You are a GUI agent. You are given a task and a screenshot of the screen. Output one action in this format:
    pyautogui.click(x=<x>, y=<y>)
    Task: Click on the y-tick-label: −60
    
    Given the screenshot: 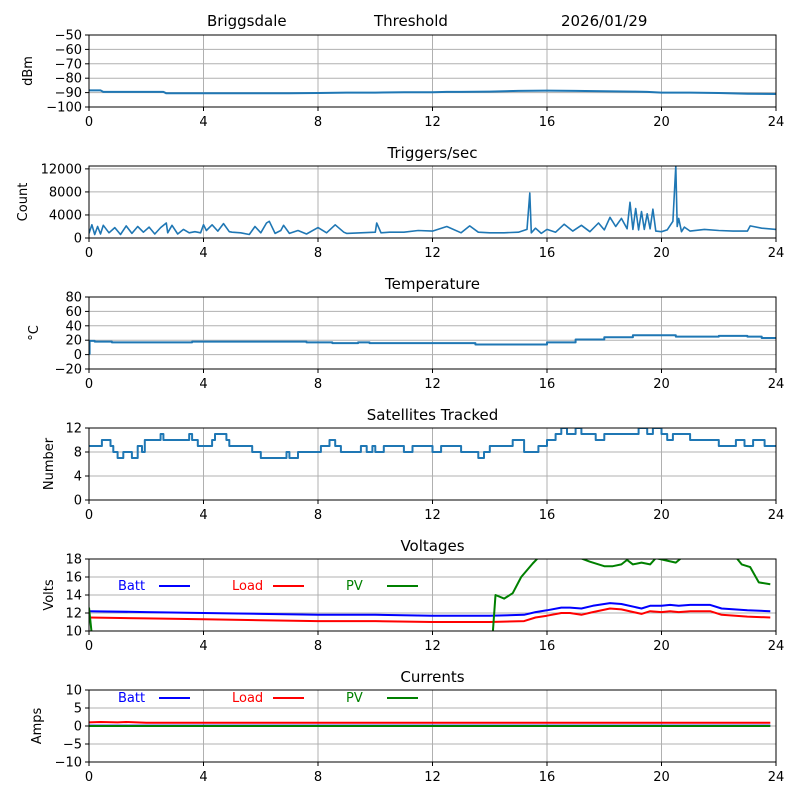 What is the action you would take?
    pyautogui.click(x=68, y=50)
    